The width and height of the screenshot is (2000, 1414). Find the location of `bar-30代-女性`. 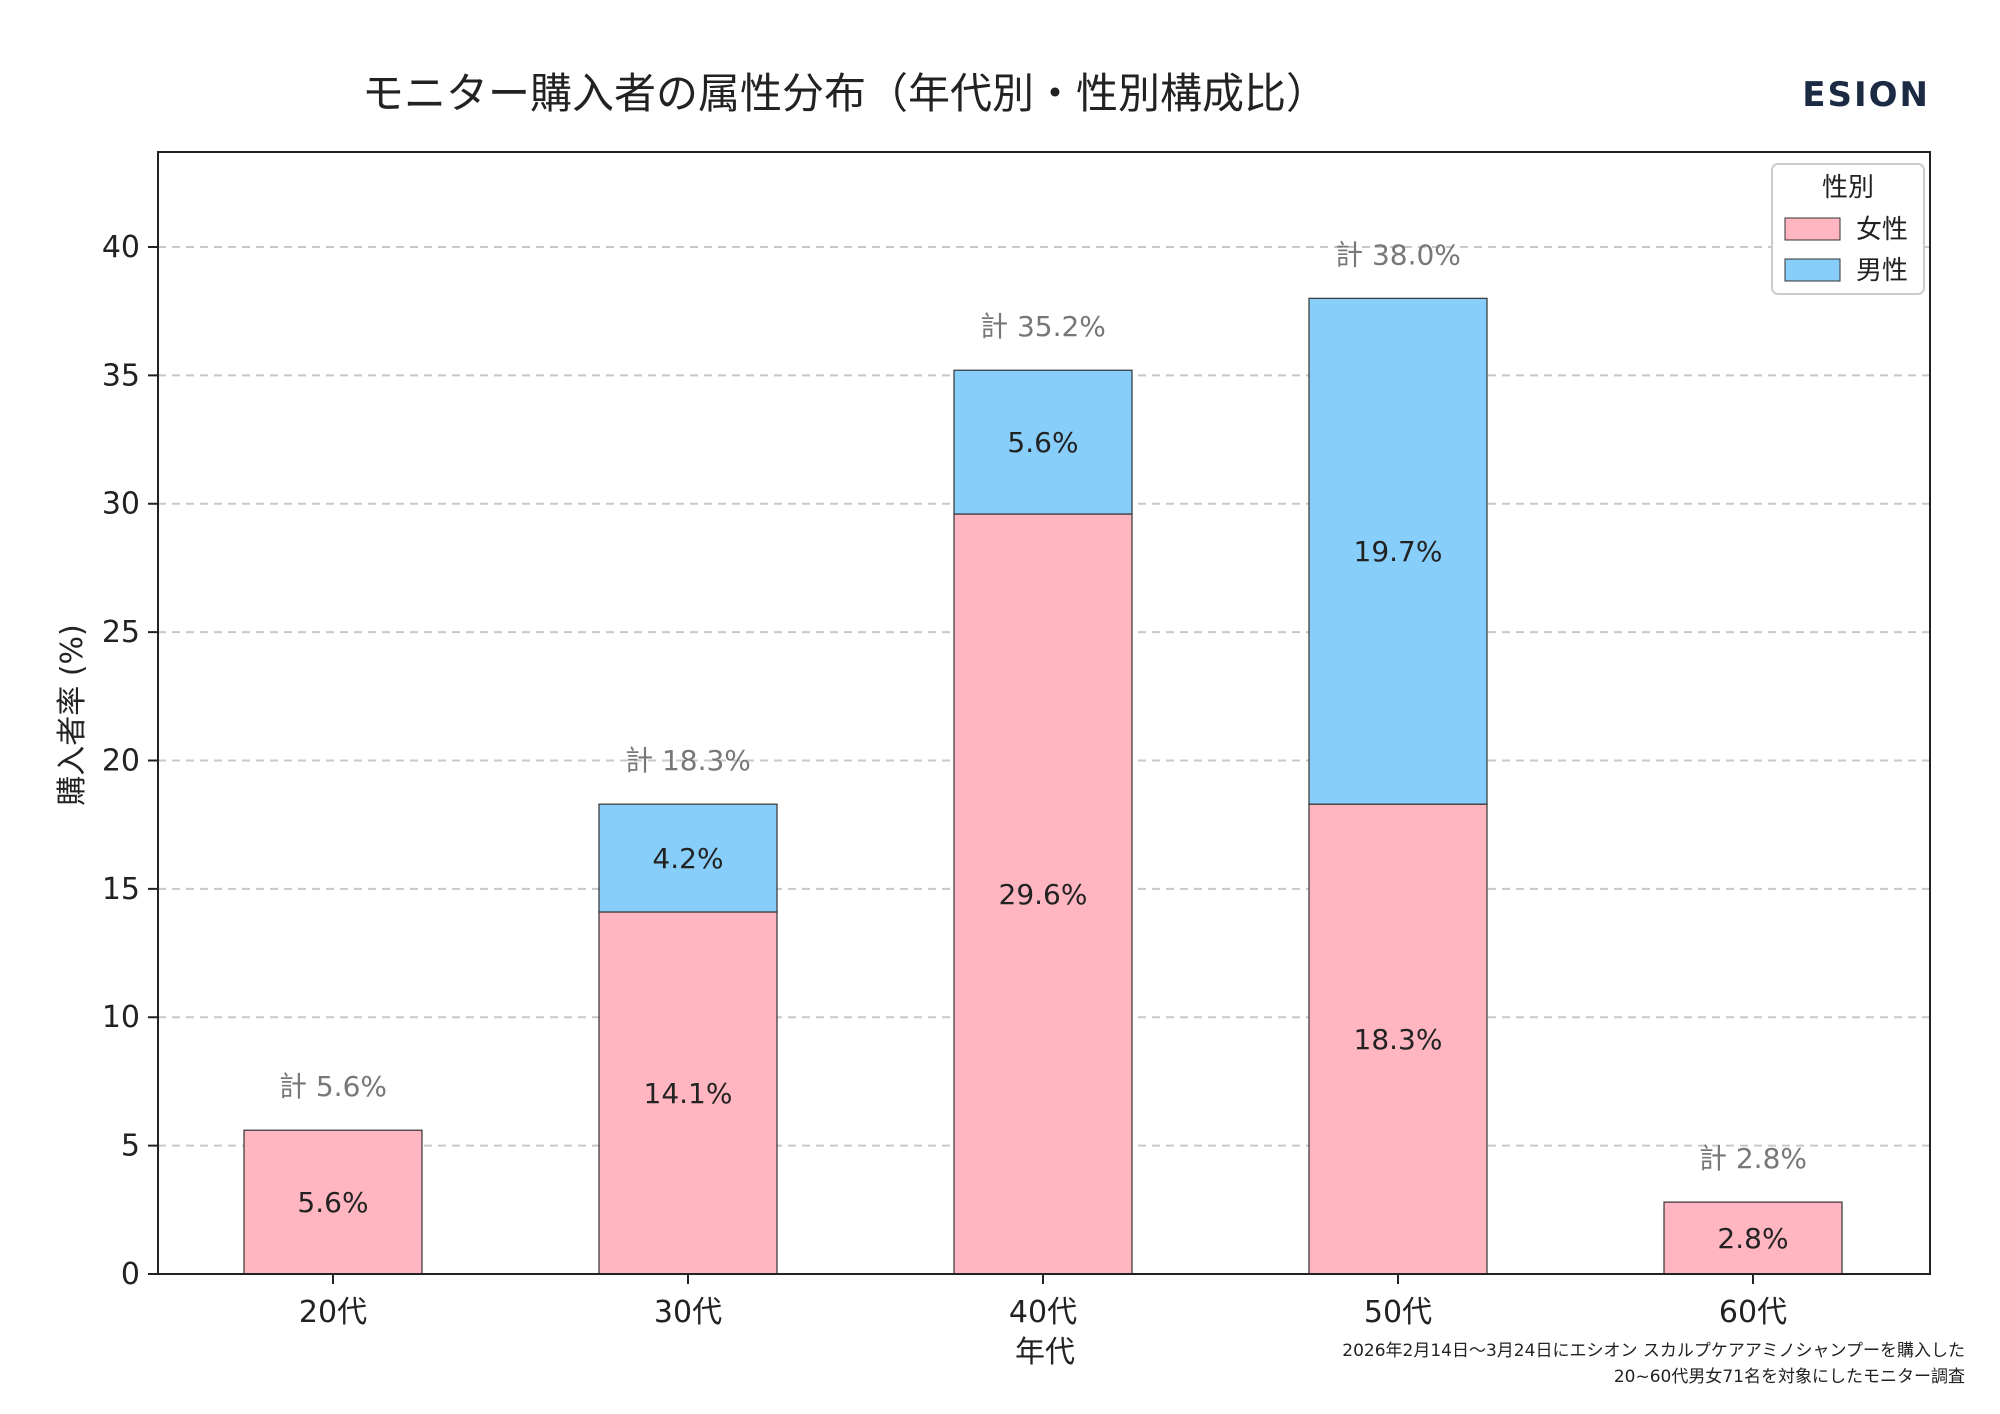

bar-30代-女性 is located at coordinates (688, 1093).